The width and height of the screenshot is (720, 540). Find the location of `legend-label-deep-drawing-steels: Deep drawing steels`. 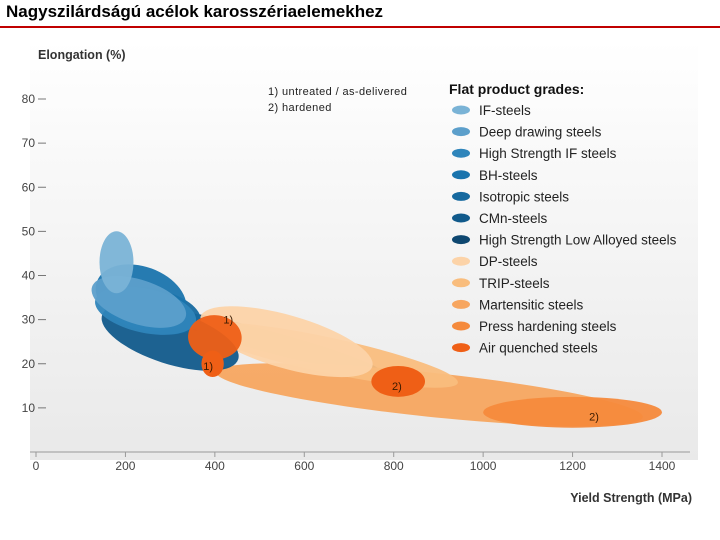

legend-label-deep-drawing-steels: Deep drawing steels is located at coordinates (540, 132).